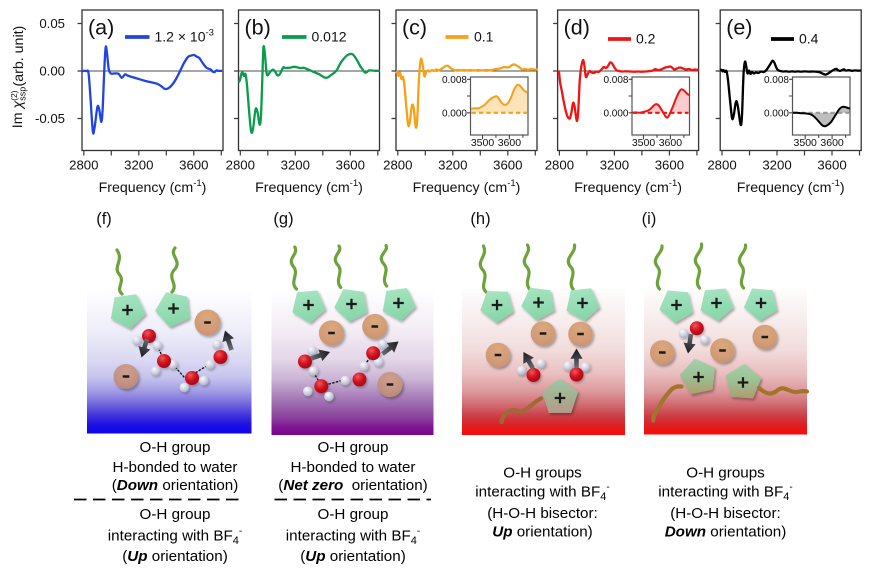 The width and height of the screenshot is (871, 578). I want to click on svg-text: Down orientation), so click(726, 532).